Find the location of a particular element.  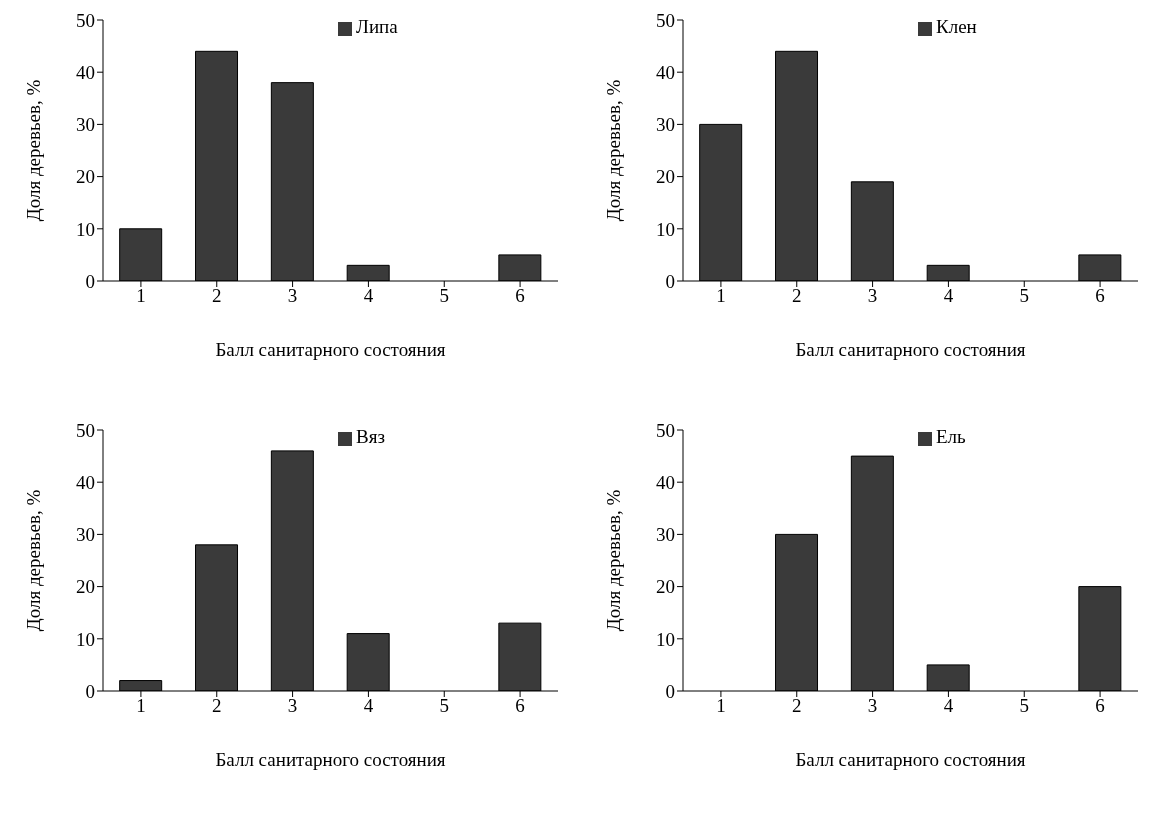

legend-label: Липа is located at coordinates (377, 26).